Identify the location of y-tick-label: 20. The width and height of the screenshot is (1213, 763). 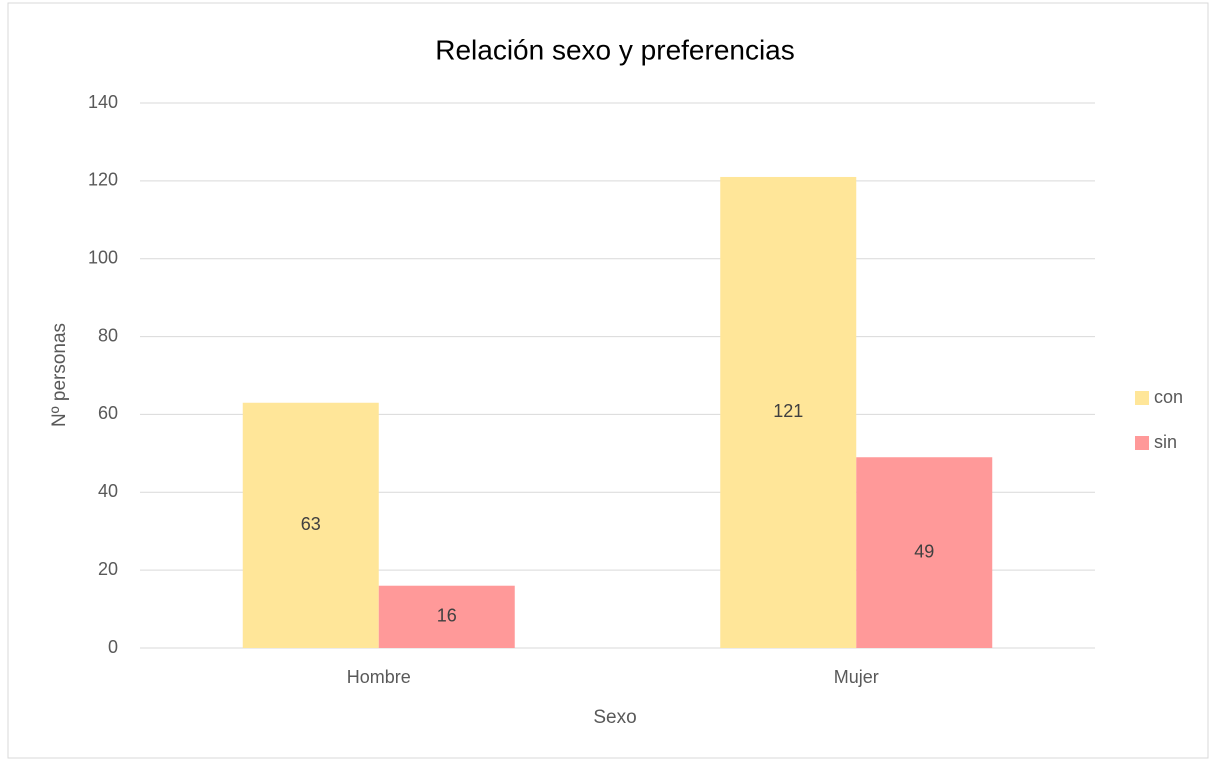
(108, 569).